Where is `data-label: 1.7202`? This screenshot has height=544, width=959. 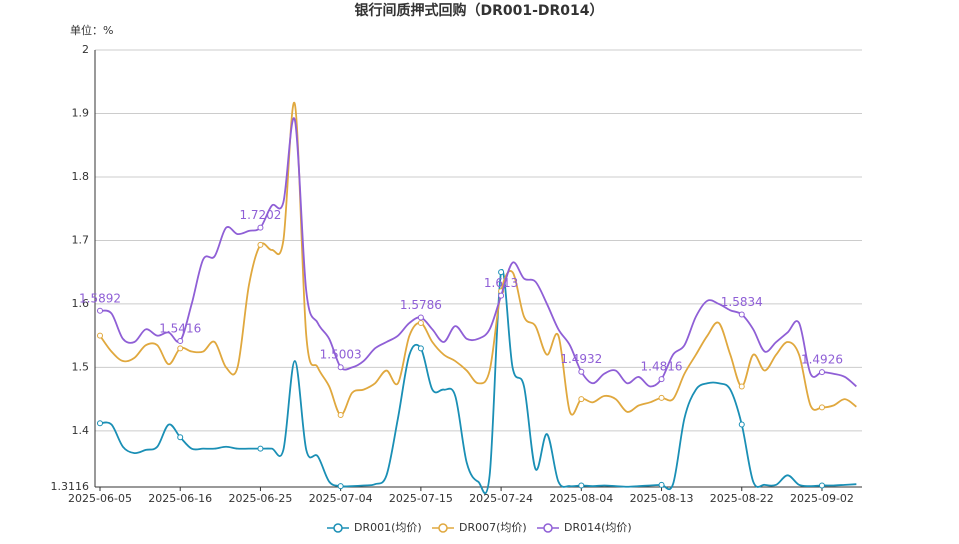 data-label: 1.7202 is located at coordinates (260, 215).